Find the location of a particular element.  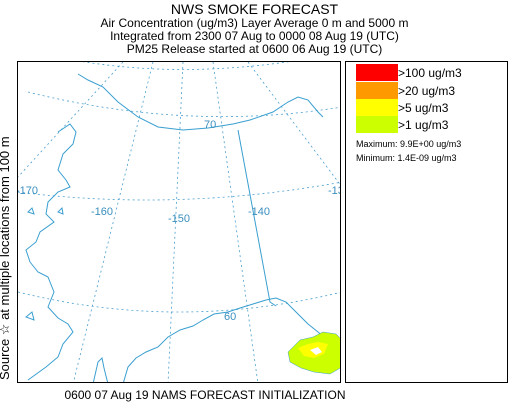

lat-70-line is located at coordinates (183, 104).